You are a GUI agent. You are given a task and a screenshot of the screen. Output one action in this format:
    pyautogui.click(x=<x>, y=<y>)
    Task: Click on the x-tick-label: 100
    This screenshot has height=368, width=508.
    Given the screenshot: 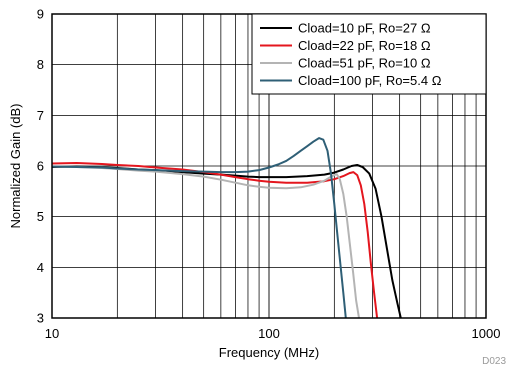 What is the action you would take?
    pyautogui.click(x=269, y=333)
    